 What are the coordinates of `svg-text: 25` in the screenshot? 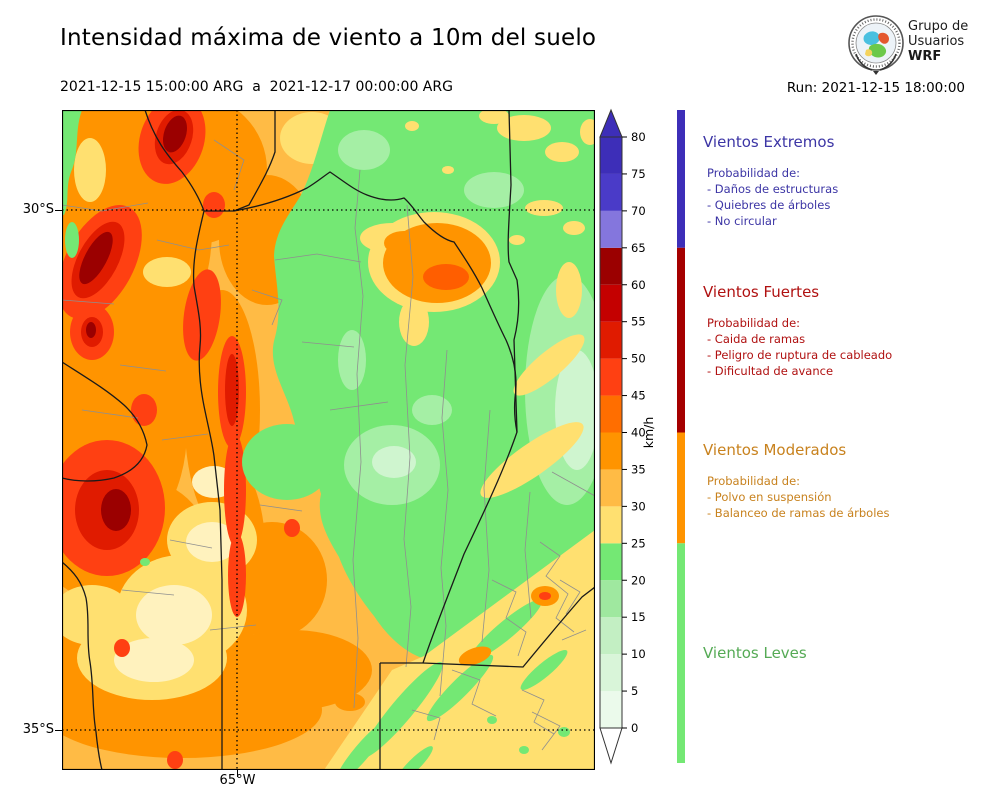 It's located at (638, 543).